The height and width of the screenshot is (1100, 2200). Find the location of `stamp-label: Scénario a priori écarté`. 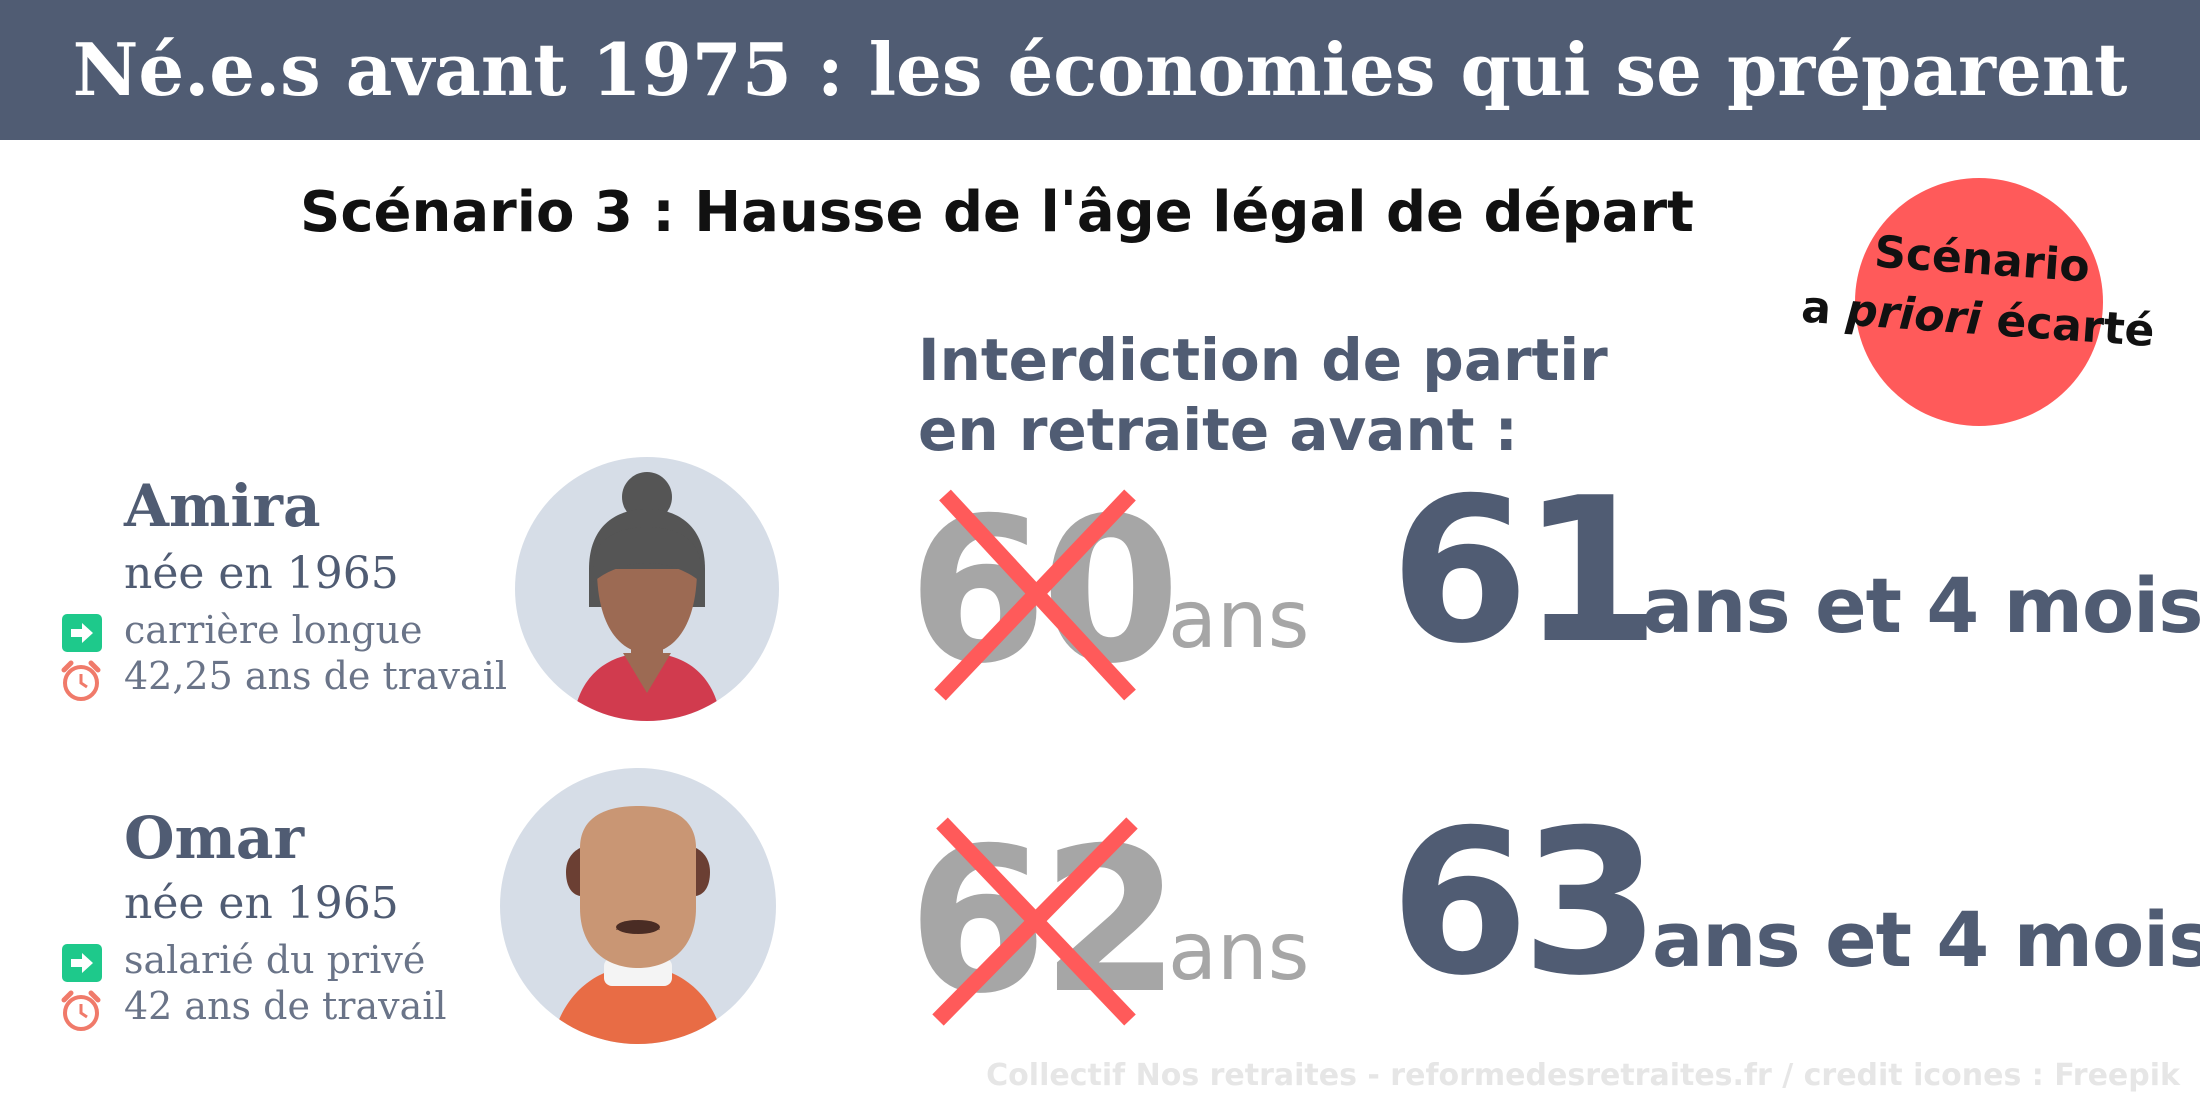

stamp-label: Scénario a priori écarté is located at coordinates (1979, 290).